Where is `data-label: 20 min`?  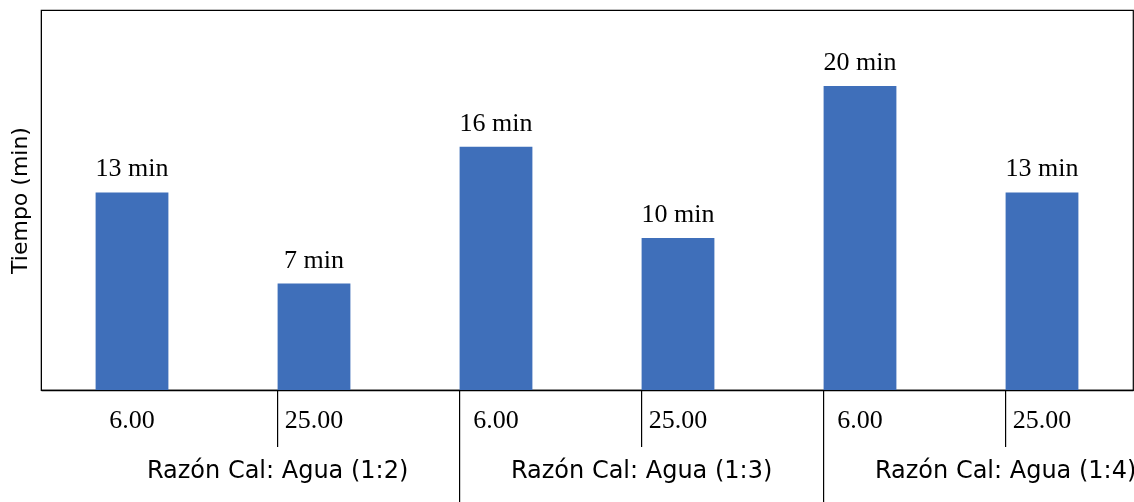 data-label: 20 min is located at coordinates (860, 61).